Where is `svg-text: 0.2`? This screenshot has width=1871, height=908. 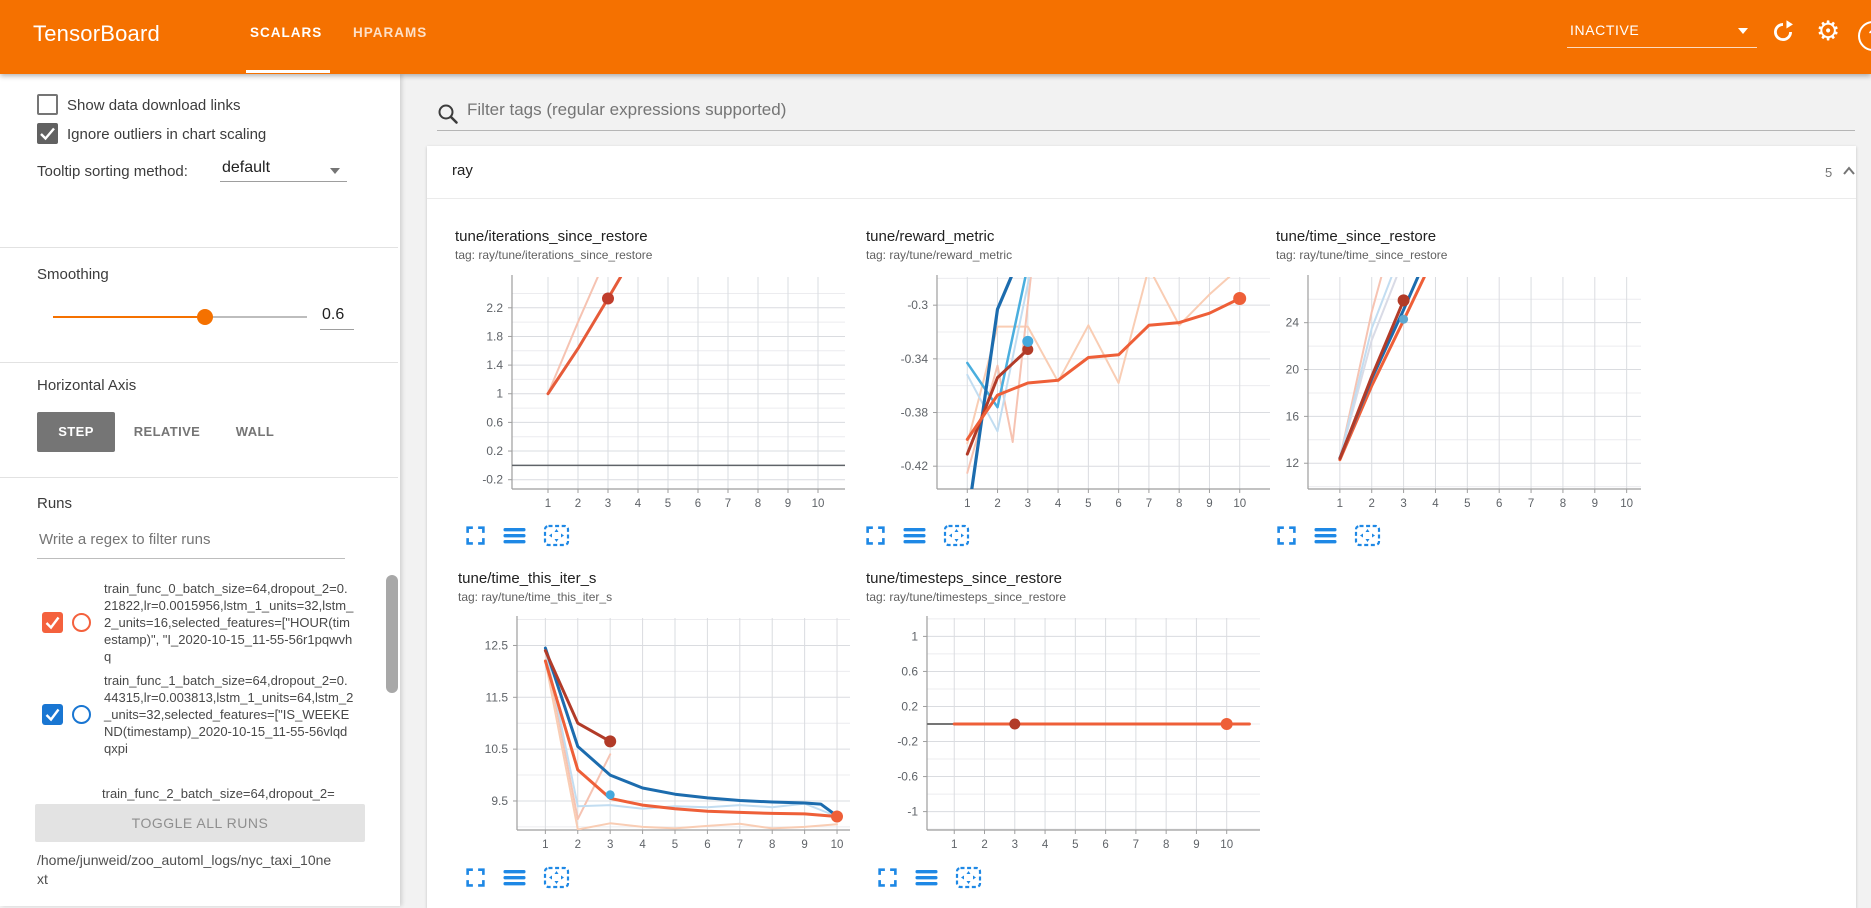
svg-text: 0.2 is located at coordinates (494, 451).